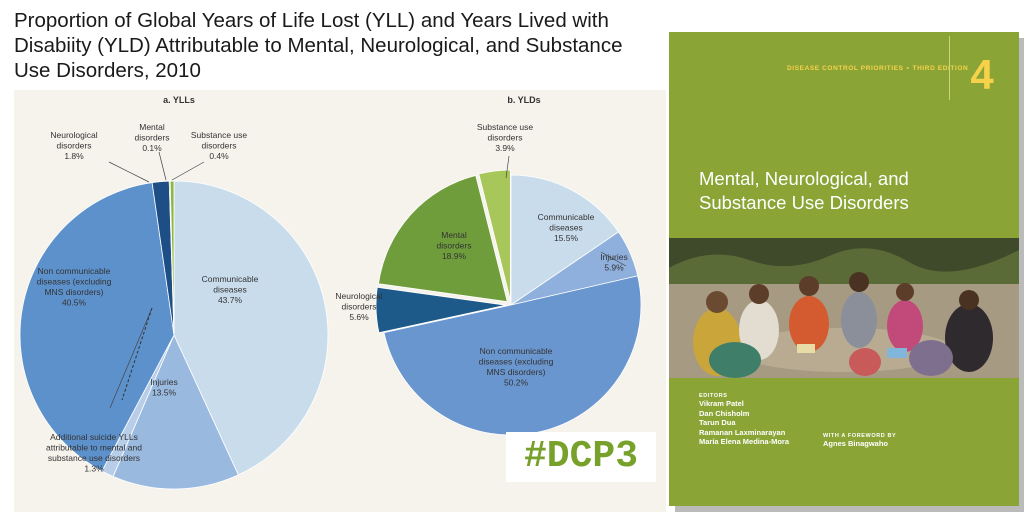 The width and height of the screenshot is (1024, 512). What do you see at coordinates (137, 354) in the screenshot?
I see `suicide-boundary-dashed-line` at bounding box center [137, 354].